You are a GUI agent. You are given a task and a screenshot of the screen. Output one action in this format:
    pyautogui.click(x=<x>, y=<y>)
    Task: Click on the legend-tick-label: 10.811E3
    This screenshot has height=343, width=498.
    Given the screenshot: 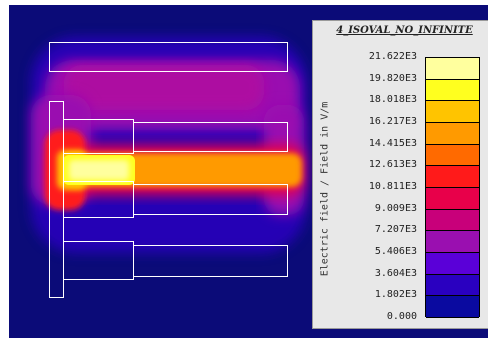 What is the action you would take?
    pyautogui.click(x=392, y=186)
    